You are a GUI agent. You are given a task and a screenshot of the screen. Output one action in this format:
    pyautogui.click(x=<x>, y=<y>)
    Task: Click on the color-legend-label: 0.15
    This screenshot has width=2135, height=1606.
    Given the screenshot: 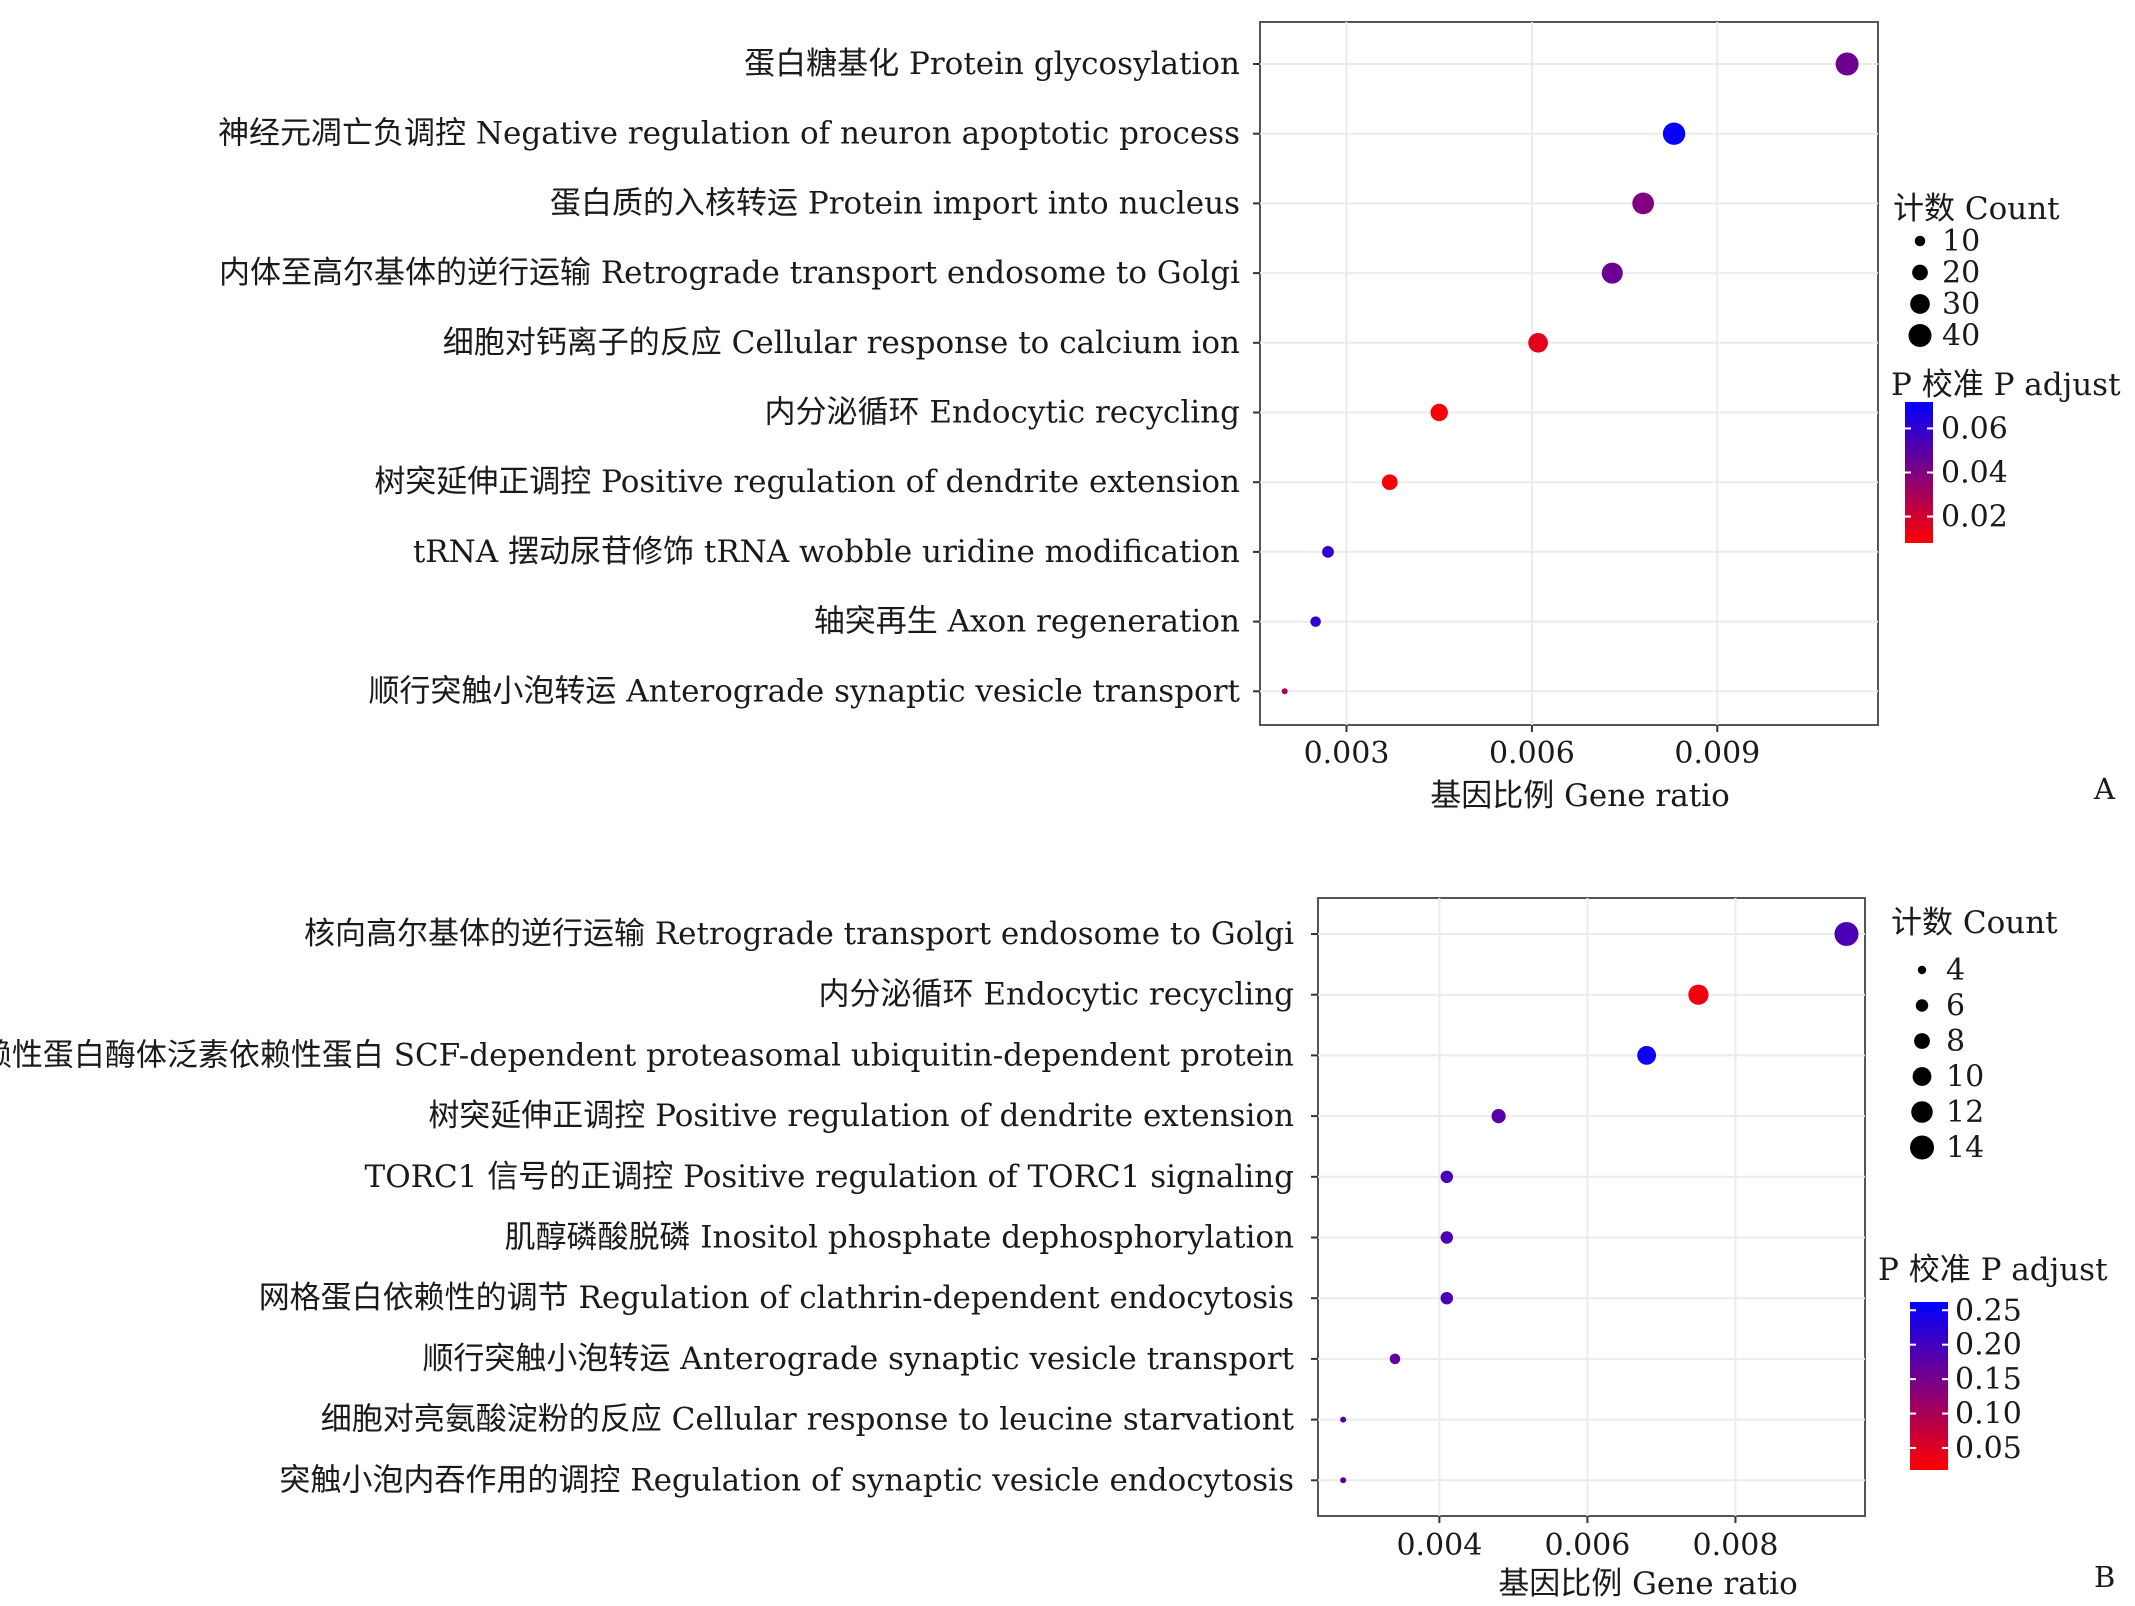 What is the action you would take?
    pyautogui.click(x=1988, y=1379)
    